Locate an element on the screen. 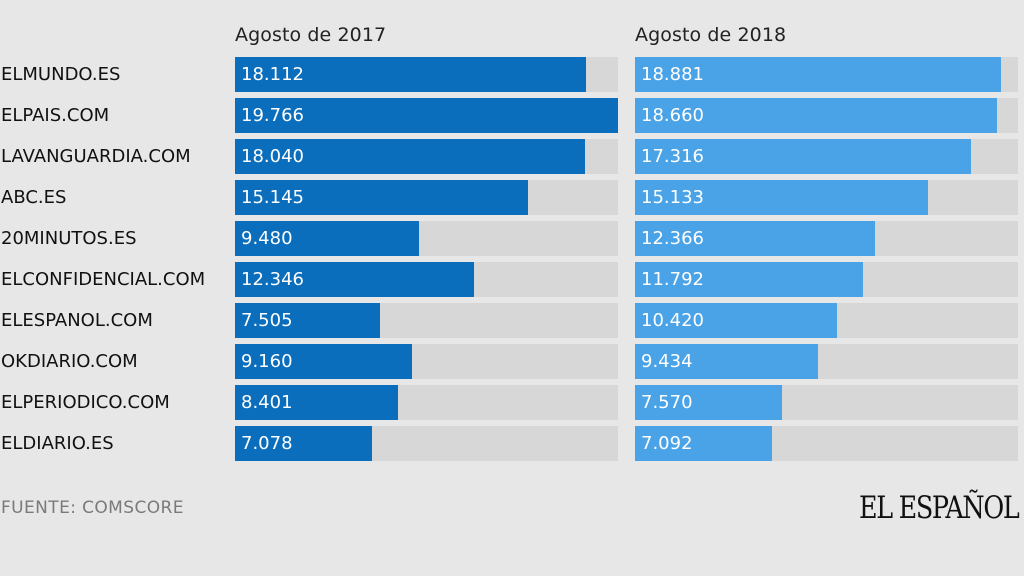  category-label: ELESPANOL.COM is located at coordinates (77, 320).